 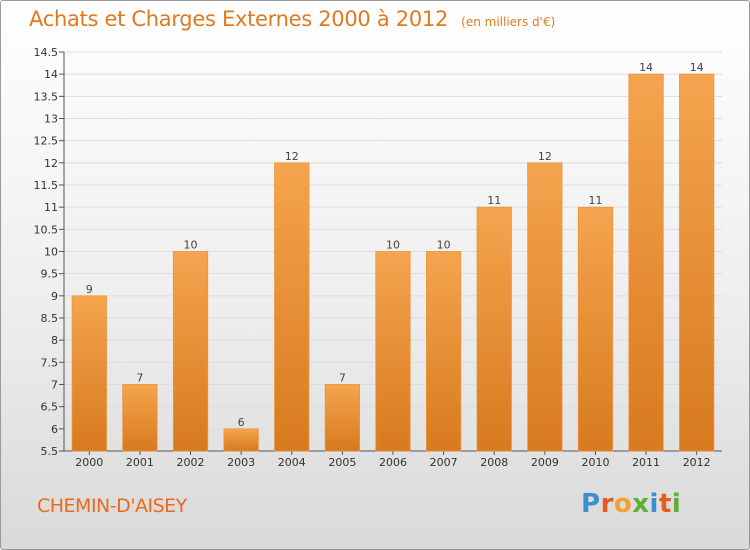 What do you see at coordinates (241, 440) in the screenshot?
I see `bar-2003` at bounding box center [241, 440].